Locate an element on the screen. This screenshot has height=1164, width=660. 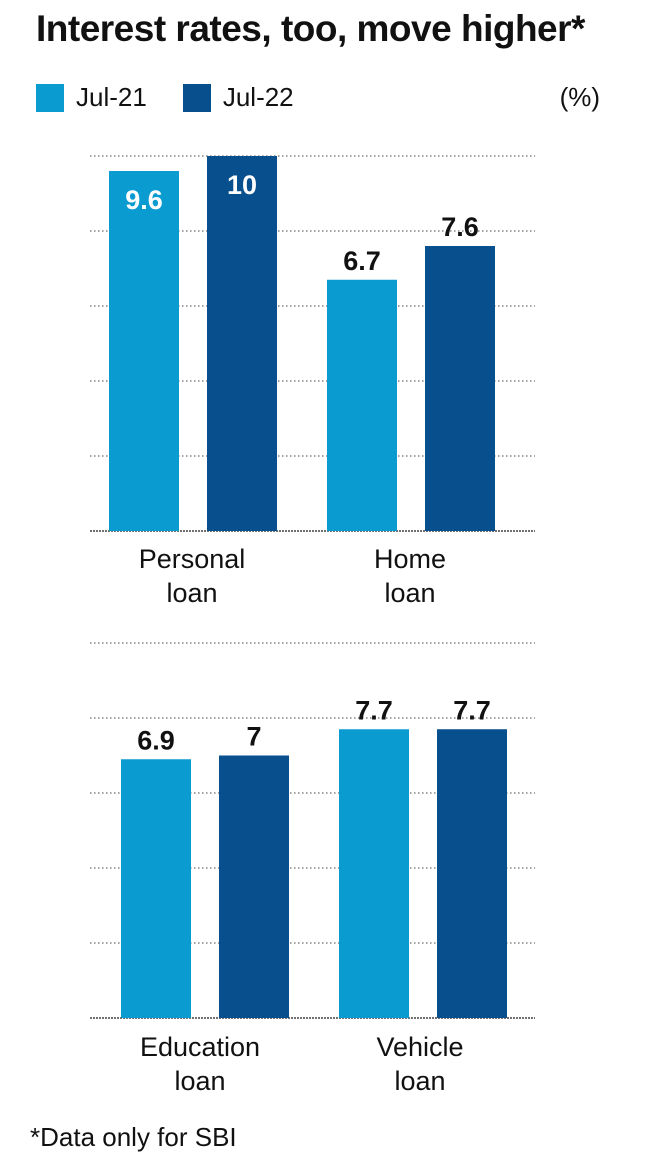
legend: Jul-21 Jul-22 is located at coordinates (183, 97).